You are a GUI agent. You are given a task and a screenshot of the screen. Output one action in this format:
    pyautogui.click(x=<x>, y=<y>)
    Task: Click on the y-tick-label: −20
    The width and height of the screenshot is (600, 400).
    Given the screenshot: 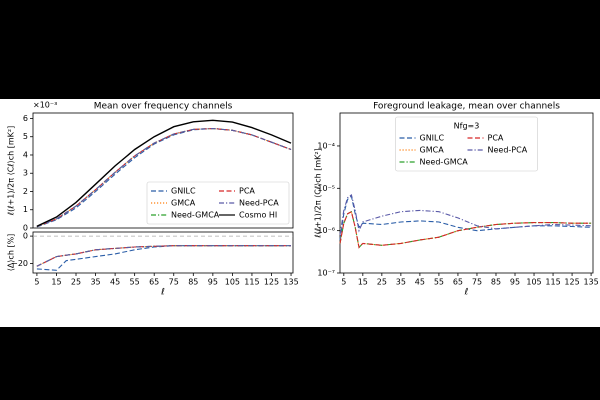 What is the action you would take?
    pyautogui.click(x=19, y=263)
    